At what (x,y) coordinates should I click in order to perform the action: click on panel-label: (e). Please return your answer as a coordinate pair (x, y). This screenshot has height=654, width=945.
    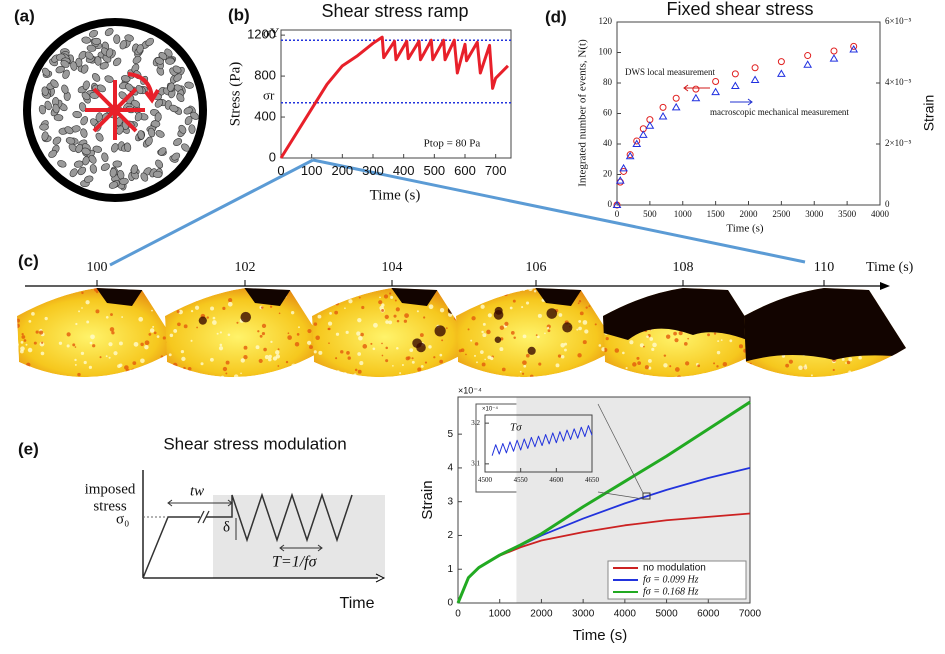
    Looking at the image, I should click on (28, 448).